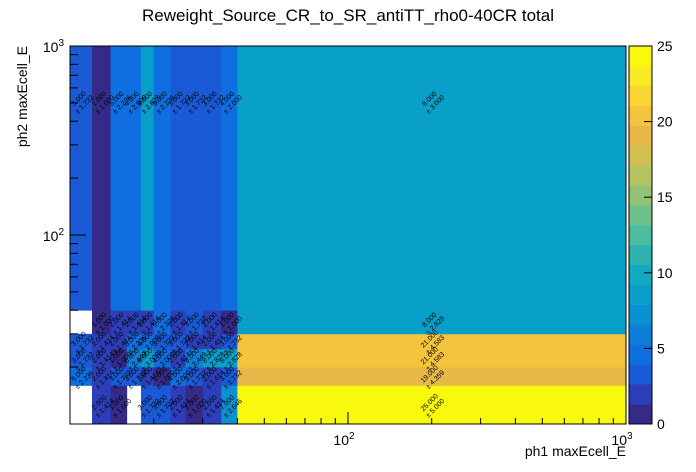  I want to click on colorbar-tick-label: 25, so click(665, 46).